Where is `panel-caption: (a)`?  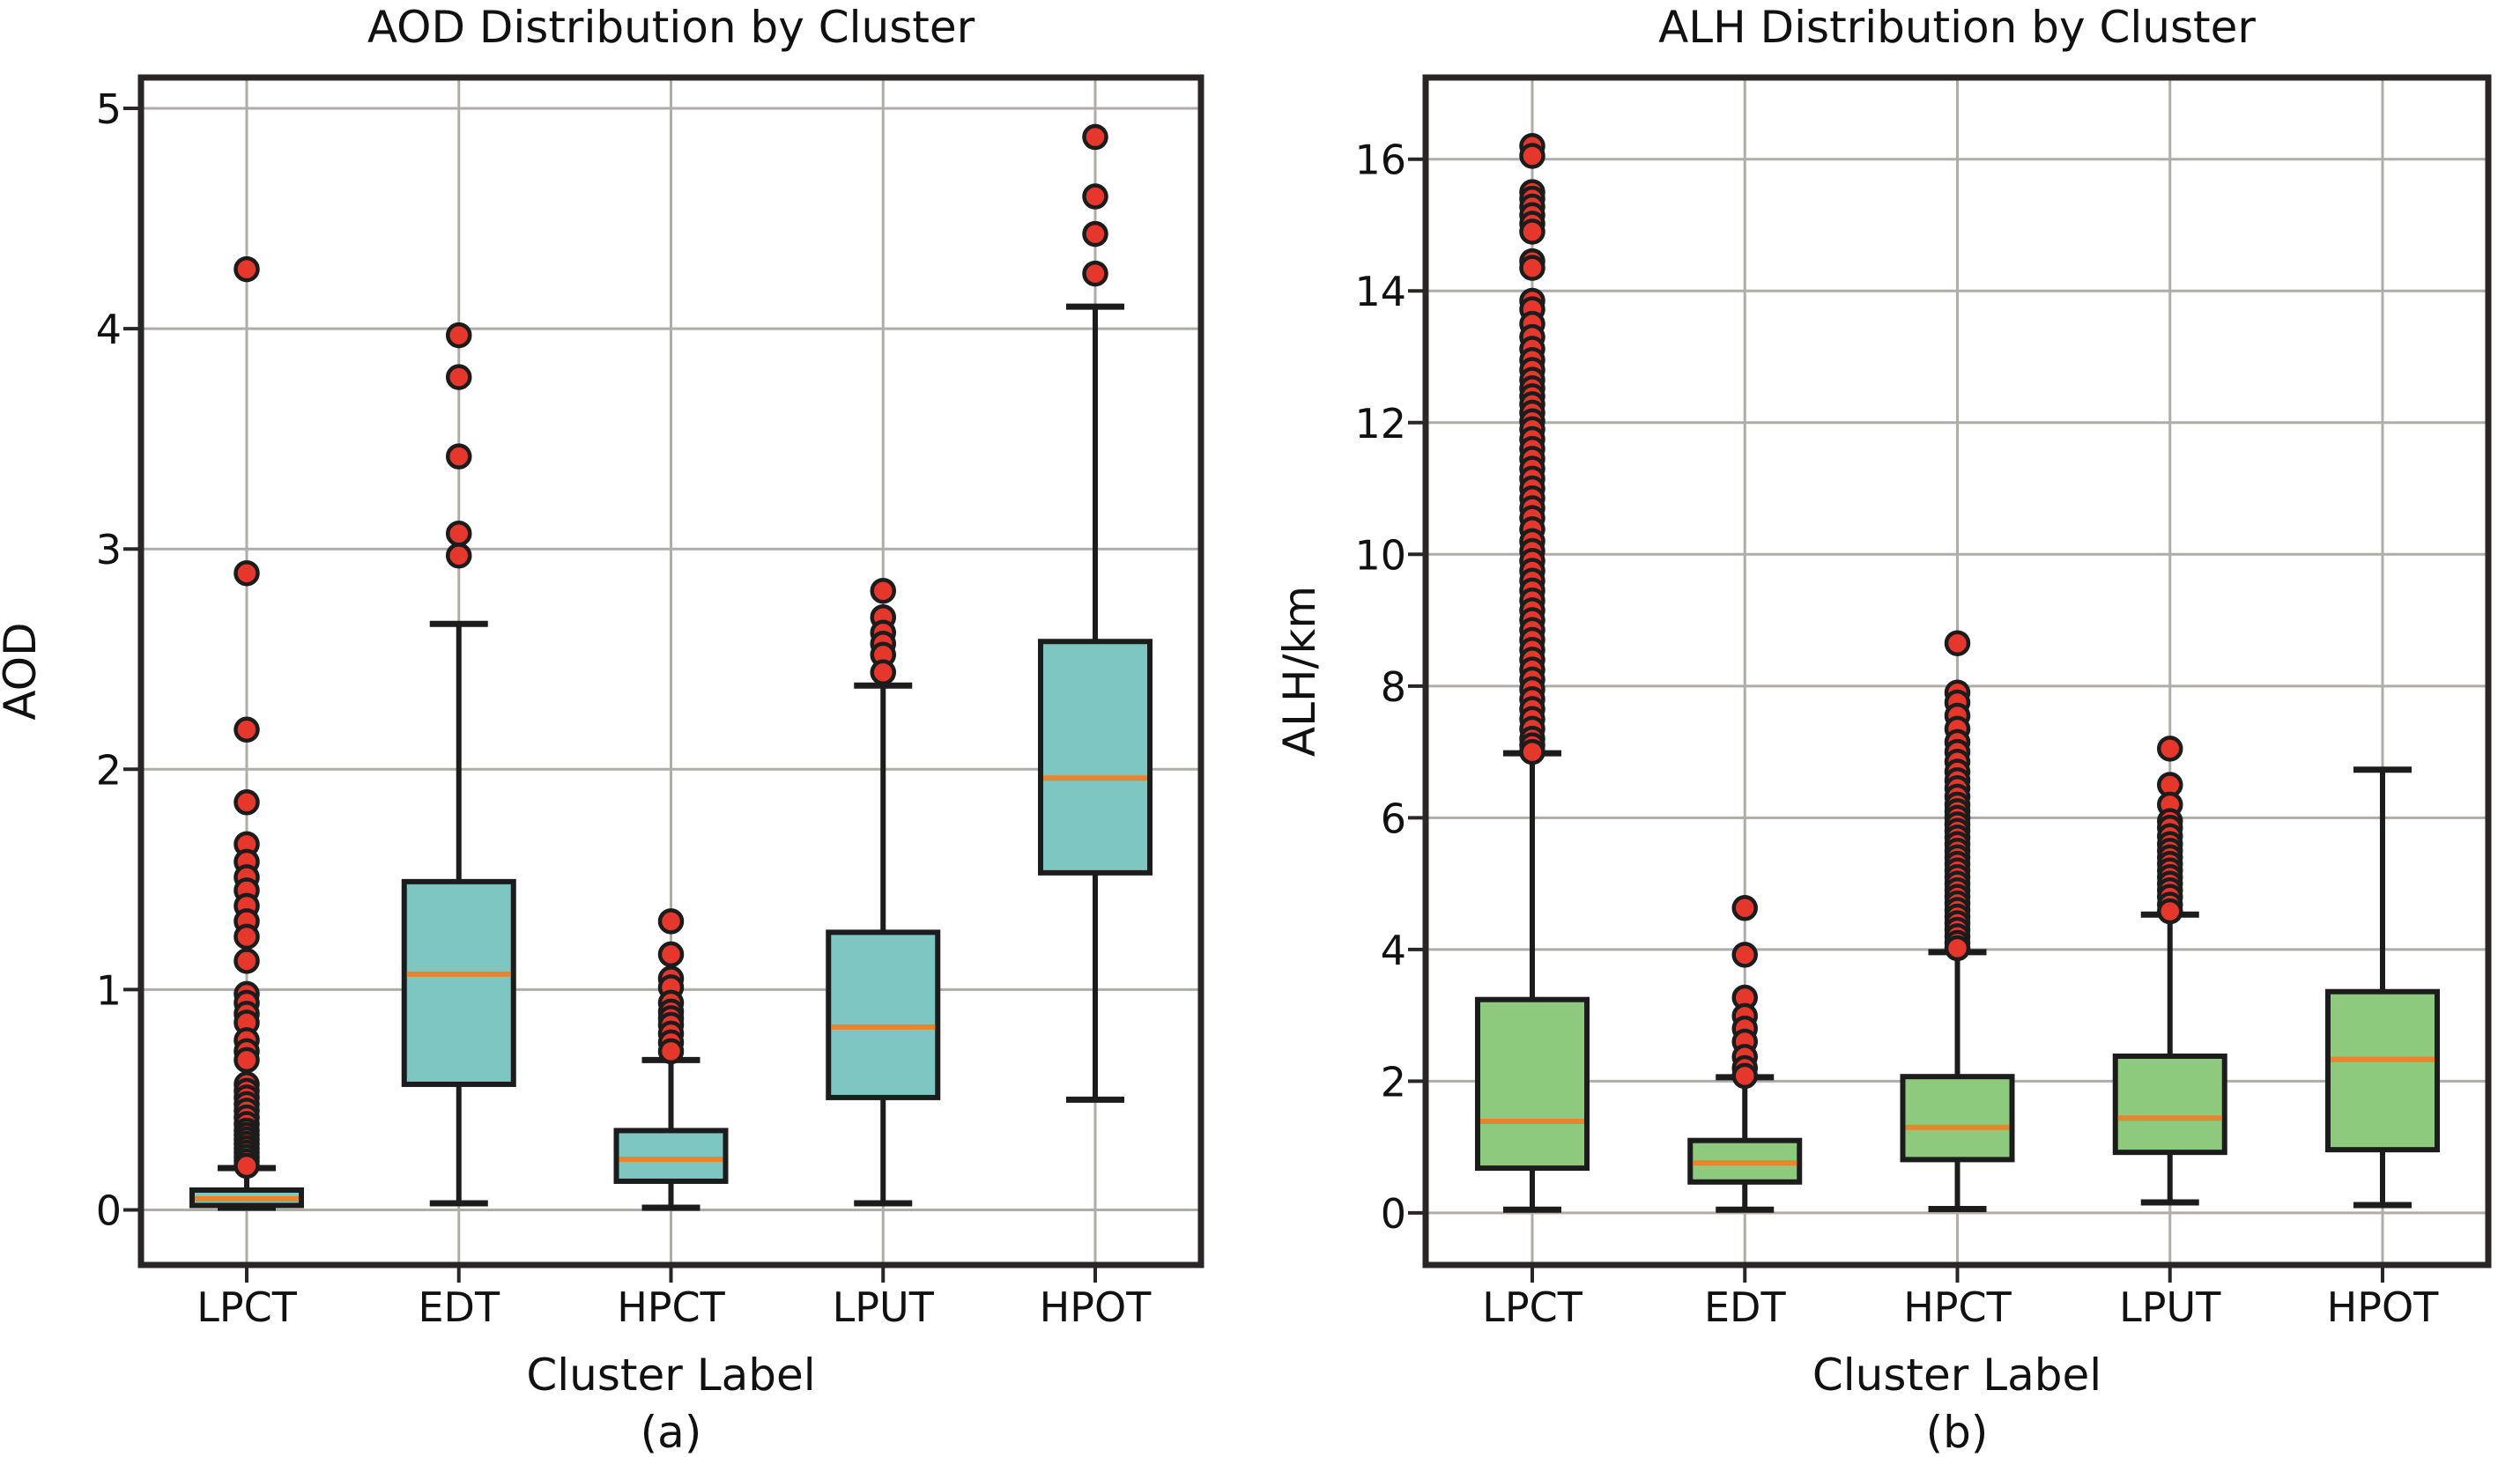
panel-caption: (a) is located at coordinates (671, 1432).